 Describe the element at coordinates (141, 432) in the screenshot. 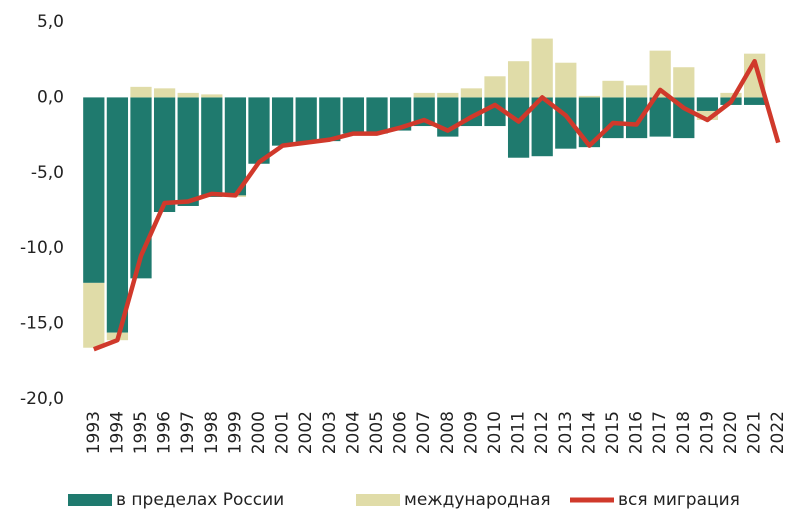

I see `x-tick-label: 1995` at that location.